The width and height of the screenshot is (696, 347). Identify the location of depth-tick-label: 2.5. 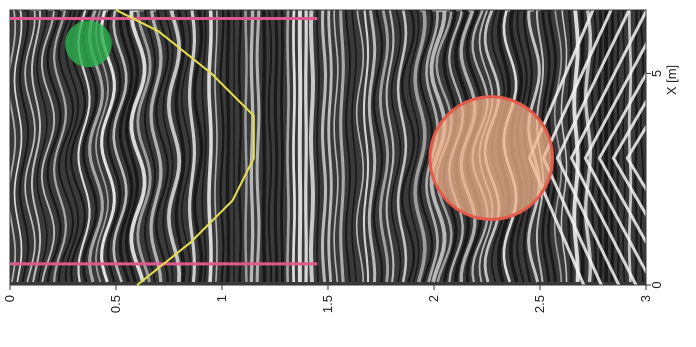
(539, 304).